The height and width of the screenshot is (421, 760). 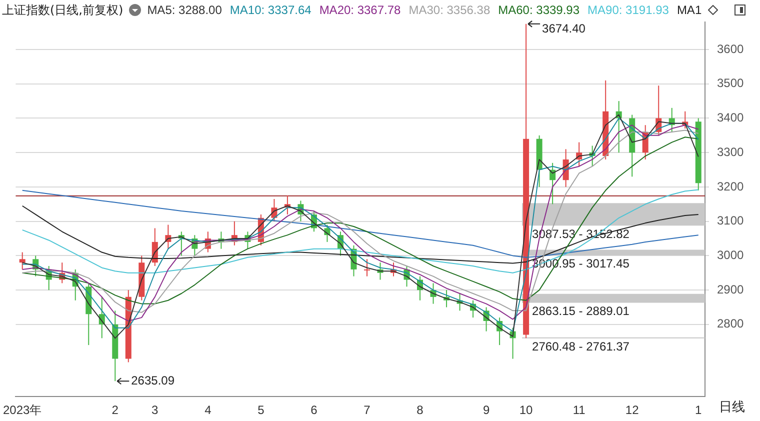 What do you see at coordinates (449, 10) in the screenshot?
I see `text: MA30: 3356.38` at bounding box center [449, 10].